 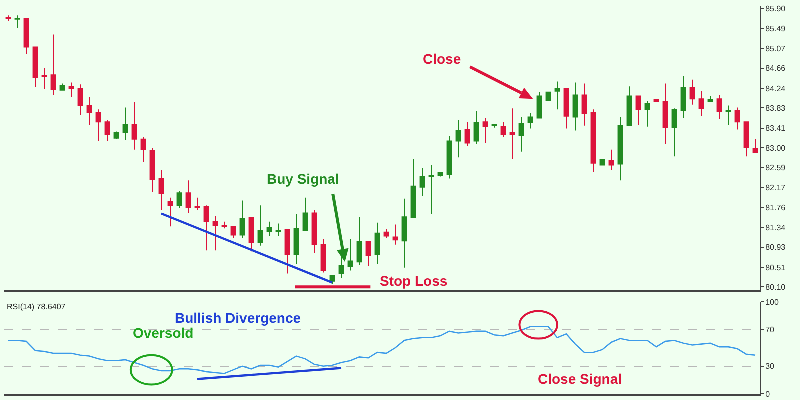 What do you see at coordinates (776, 247) in the screenshot?
I see `y-tick-label: 80.93` at bounding box center [776, 247].